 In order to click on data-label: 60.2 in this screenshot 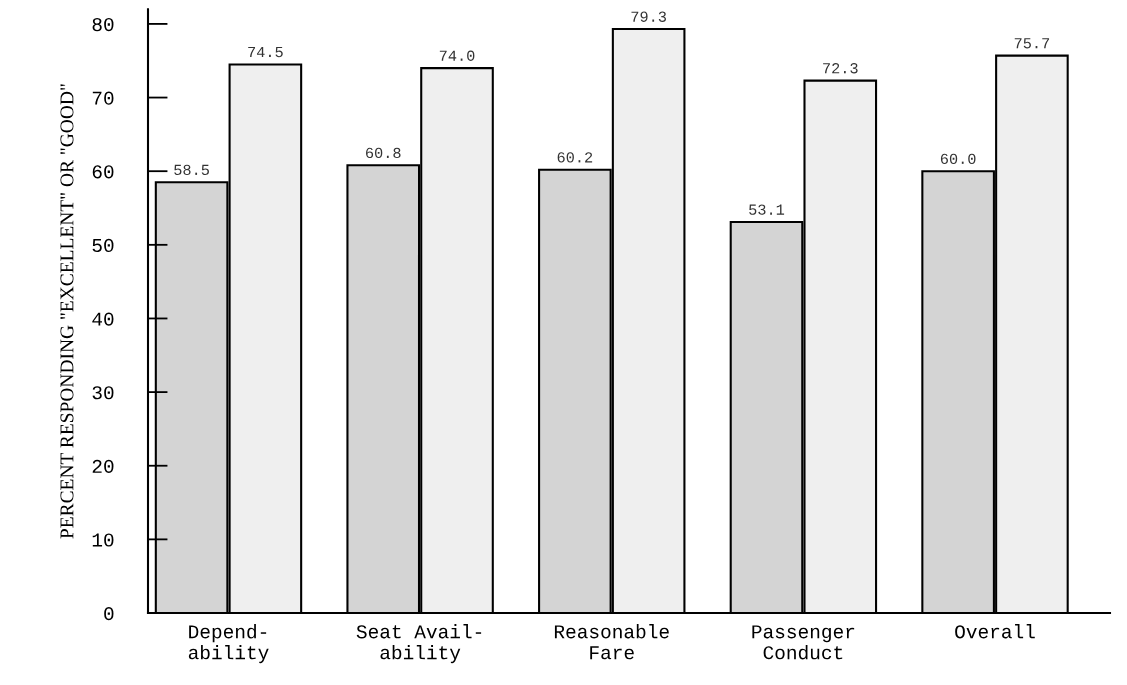, I will do `click(575, 157)`.